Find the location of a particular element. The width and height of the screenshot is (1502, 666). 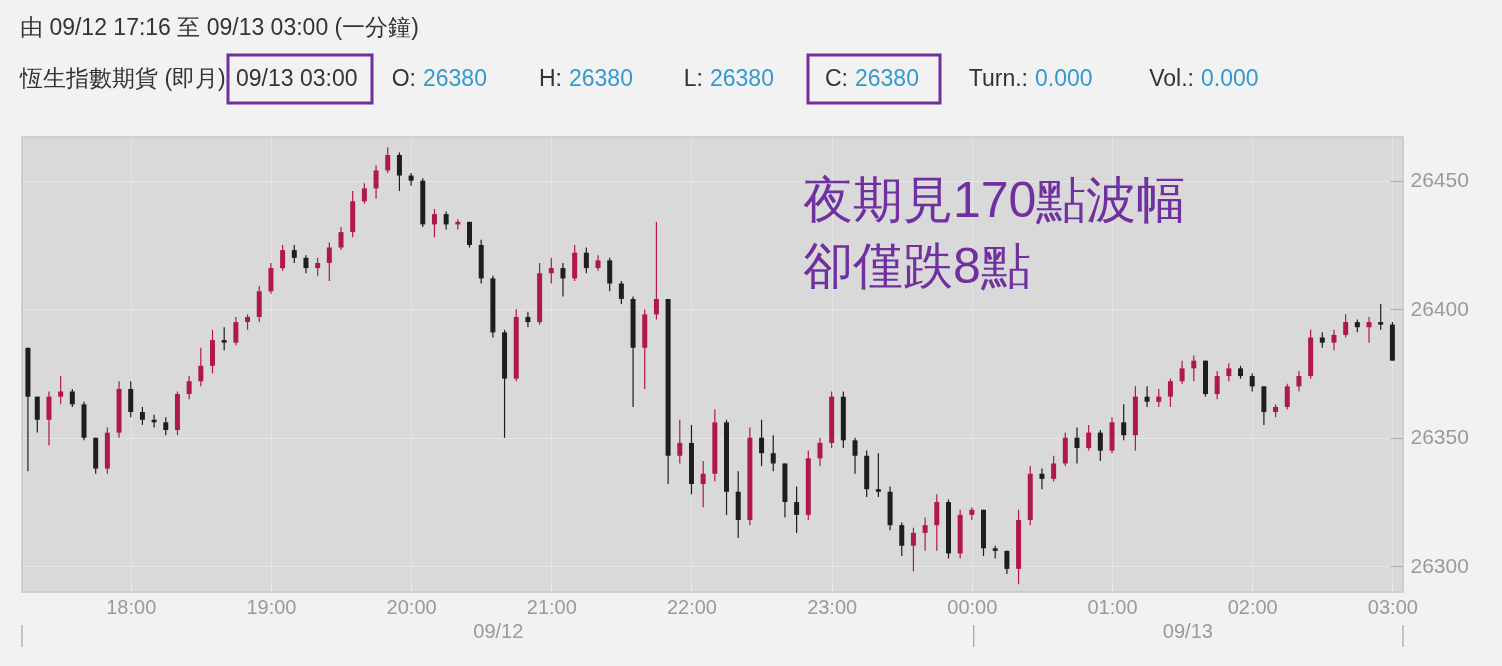

text: 09/13 03:00 is located at coordinates (297, 78).